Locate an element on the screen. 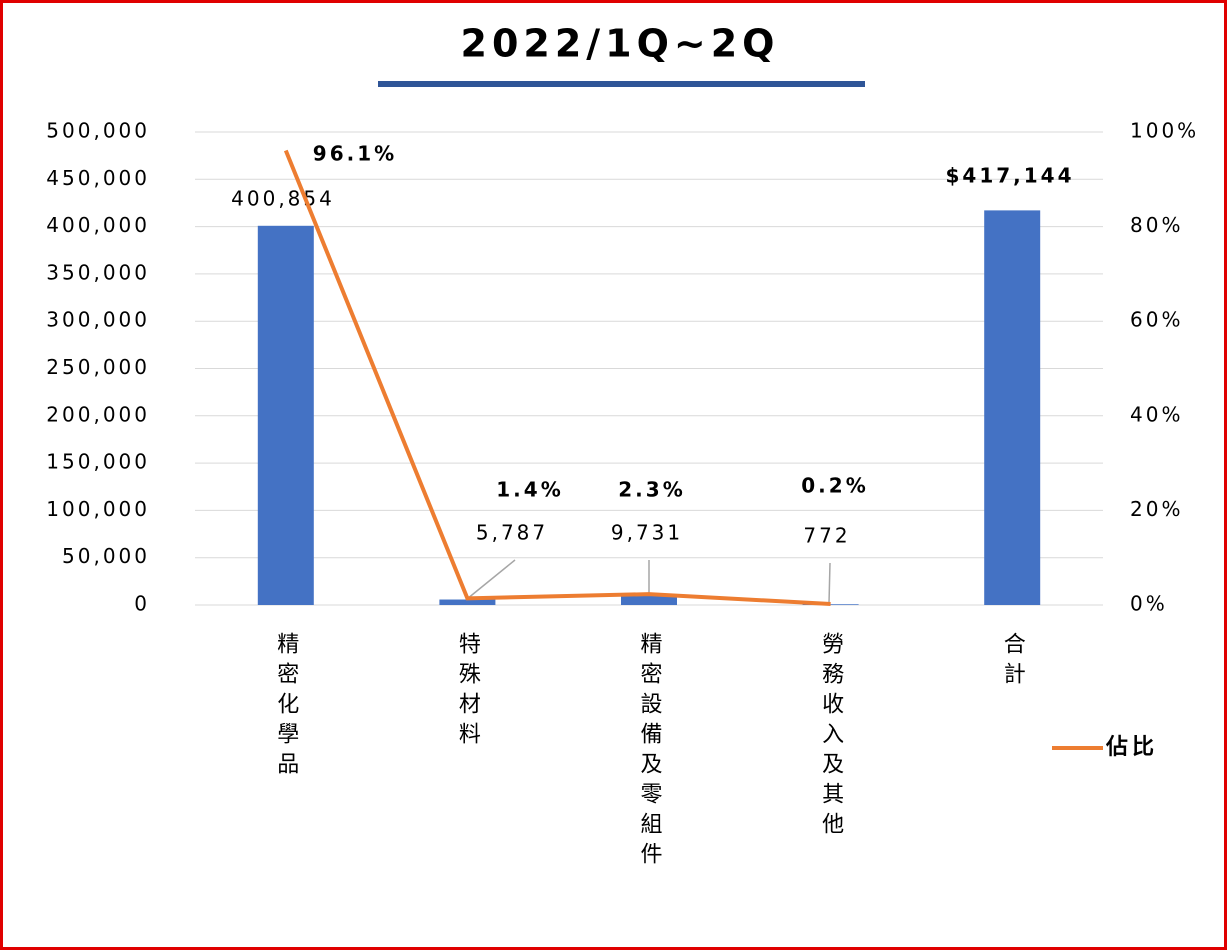 Image resolution: width=1227 pixels, height=950 pixels. y2-tick-label: 0% is located at coordinates (1149, 604).